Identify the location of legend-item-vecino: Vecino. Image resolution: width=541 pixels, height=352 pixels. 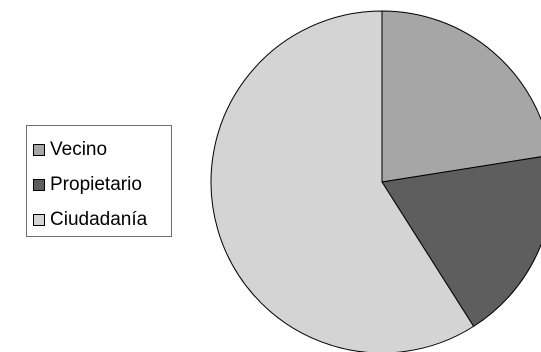
(99, 149).